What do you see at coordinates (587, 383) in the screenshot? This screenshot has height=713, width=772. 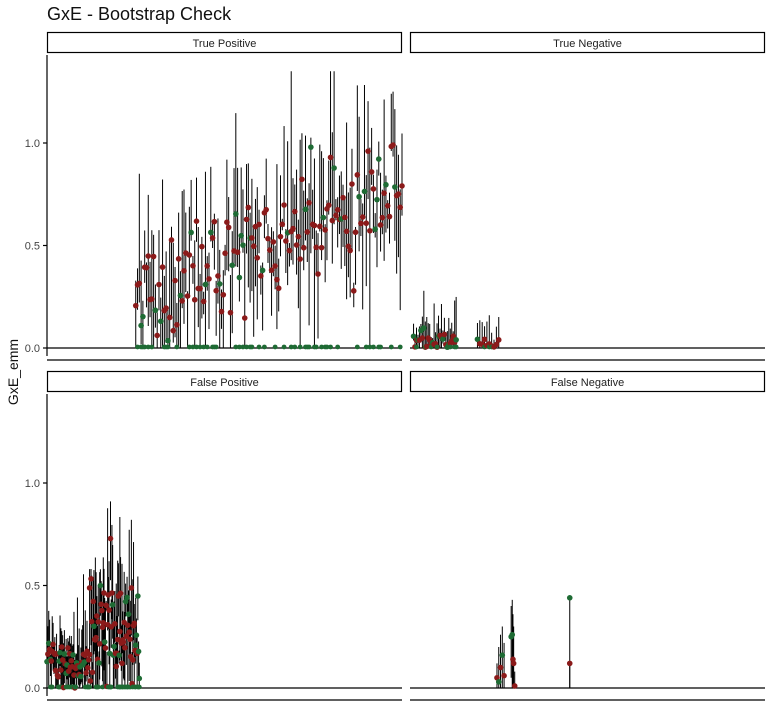 I see `facet-strip-label: False Negative` at bounding box center [587, 383].